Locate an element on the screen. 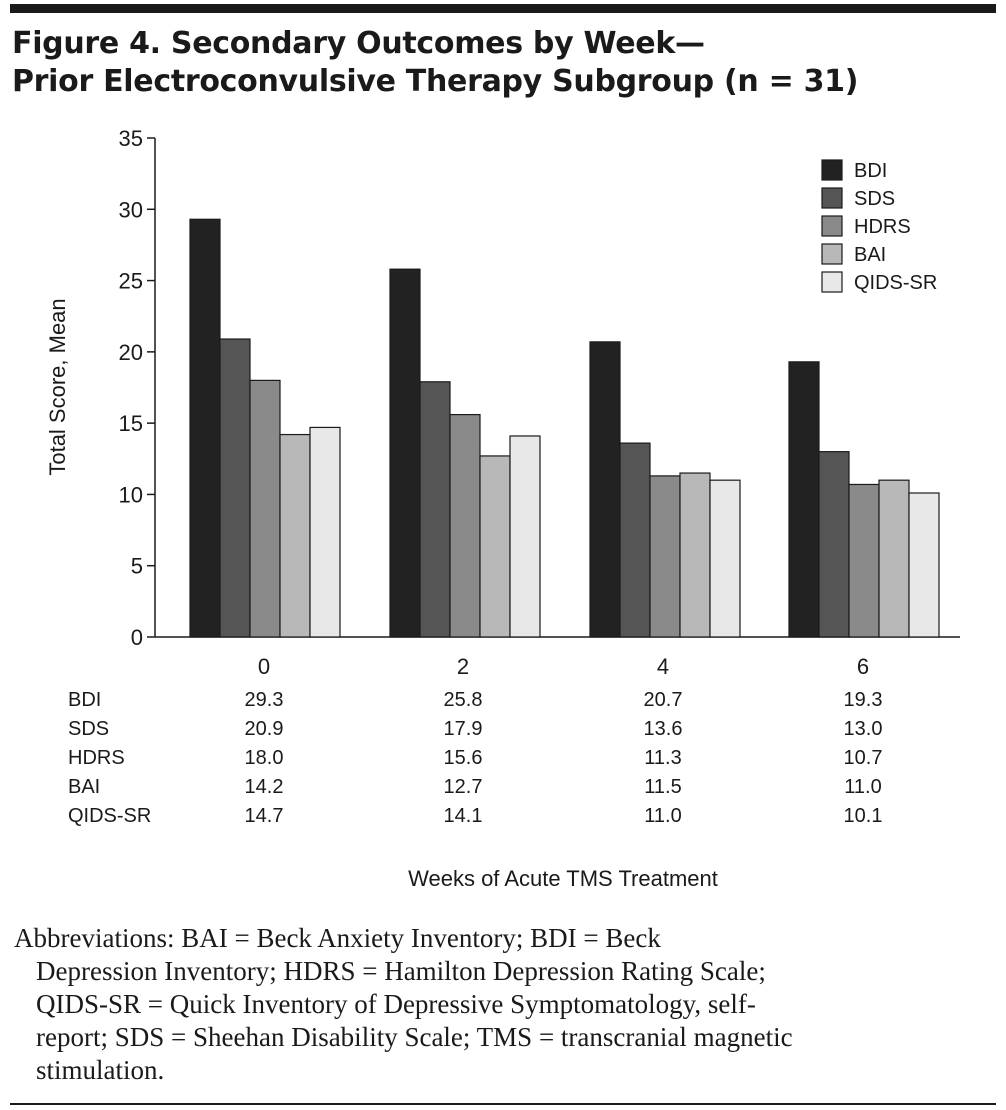 Image resolution: width=1006 pixels, height=1110 pixels. table-cell: 19.3 is located at coordinates (863, 700).